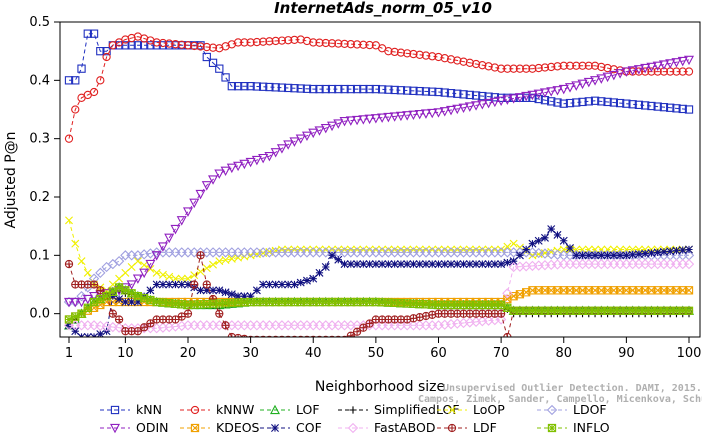 The height and width of the screenshot is (434, 702). Describe the element at coordinates (39, 314) in the screenshot. I see `y-tick-label: 0.0` at that location.